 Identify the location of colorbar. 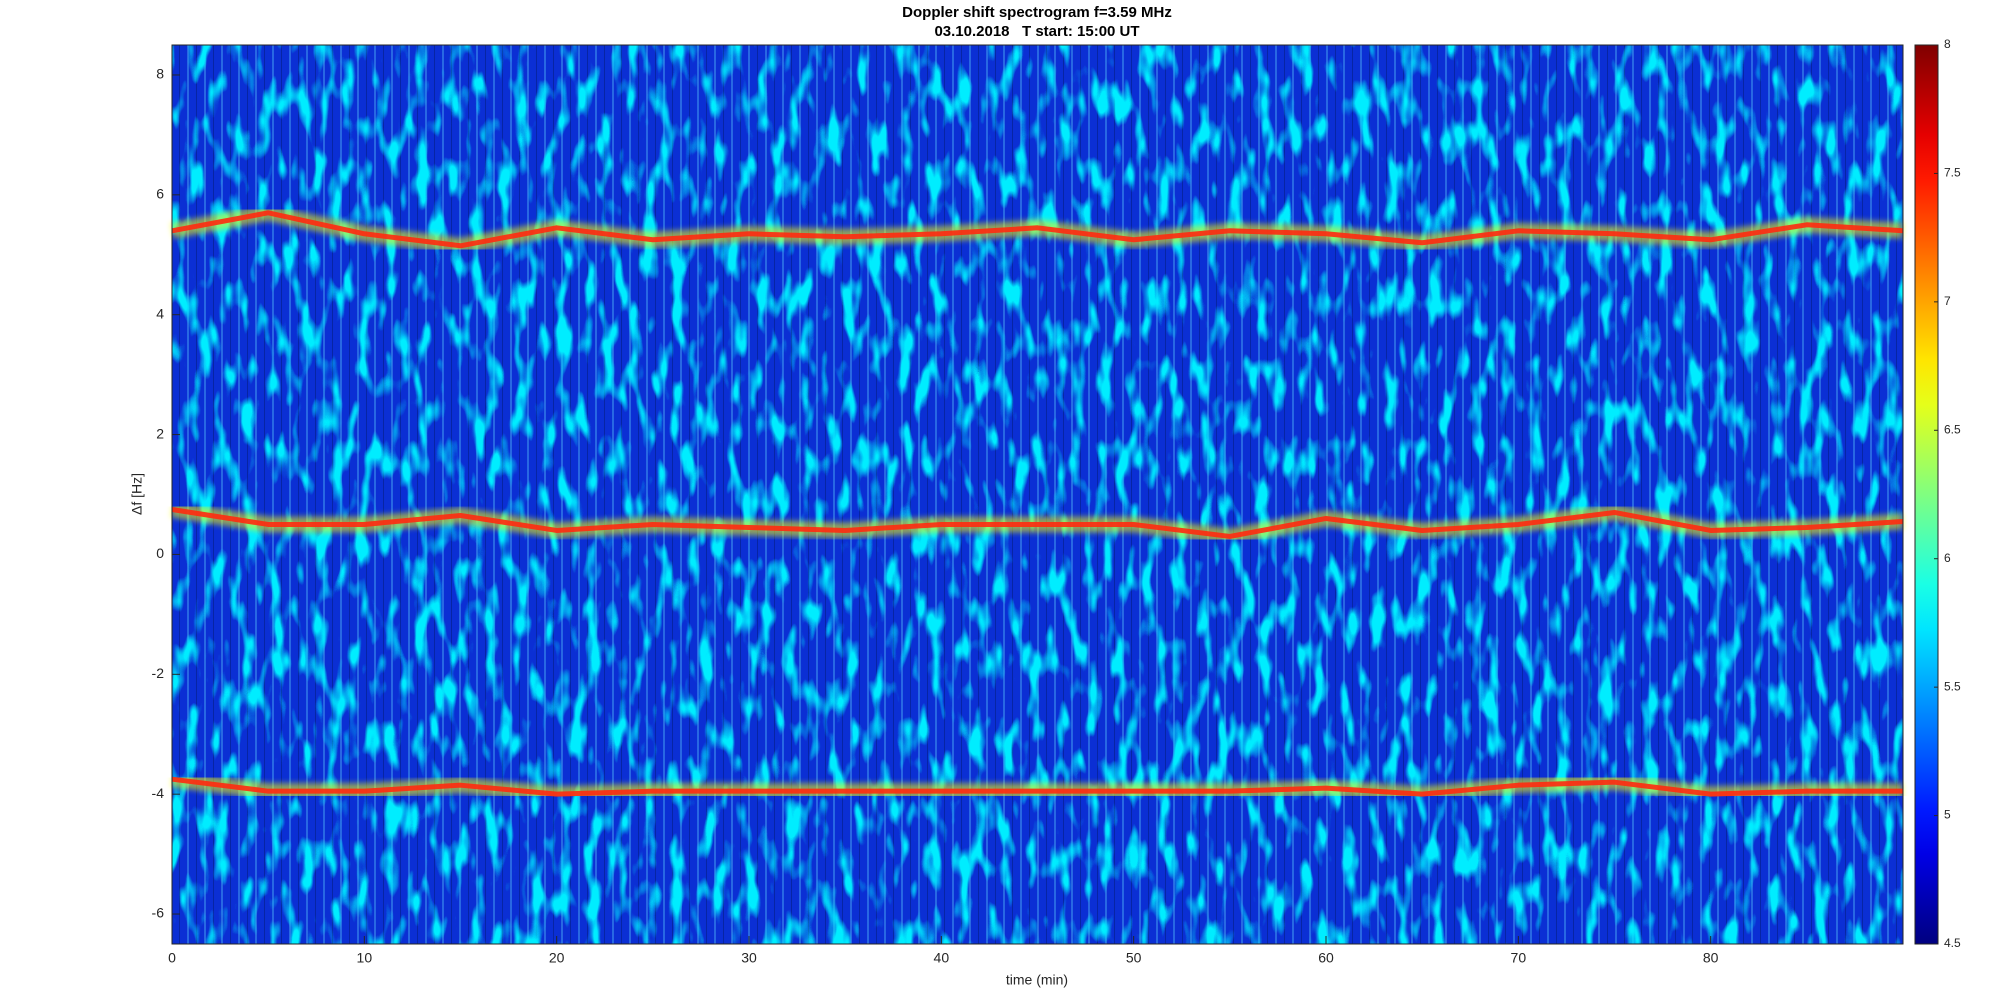
(1926, 494).